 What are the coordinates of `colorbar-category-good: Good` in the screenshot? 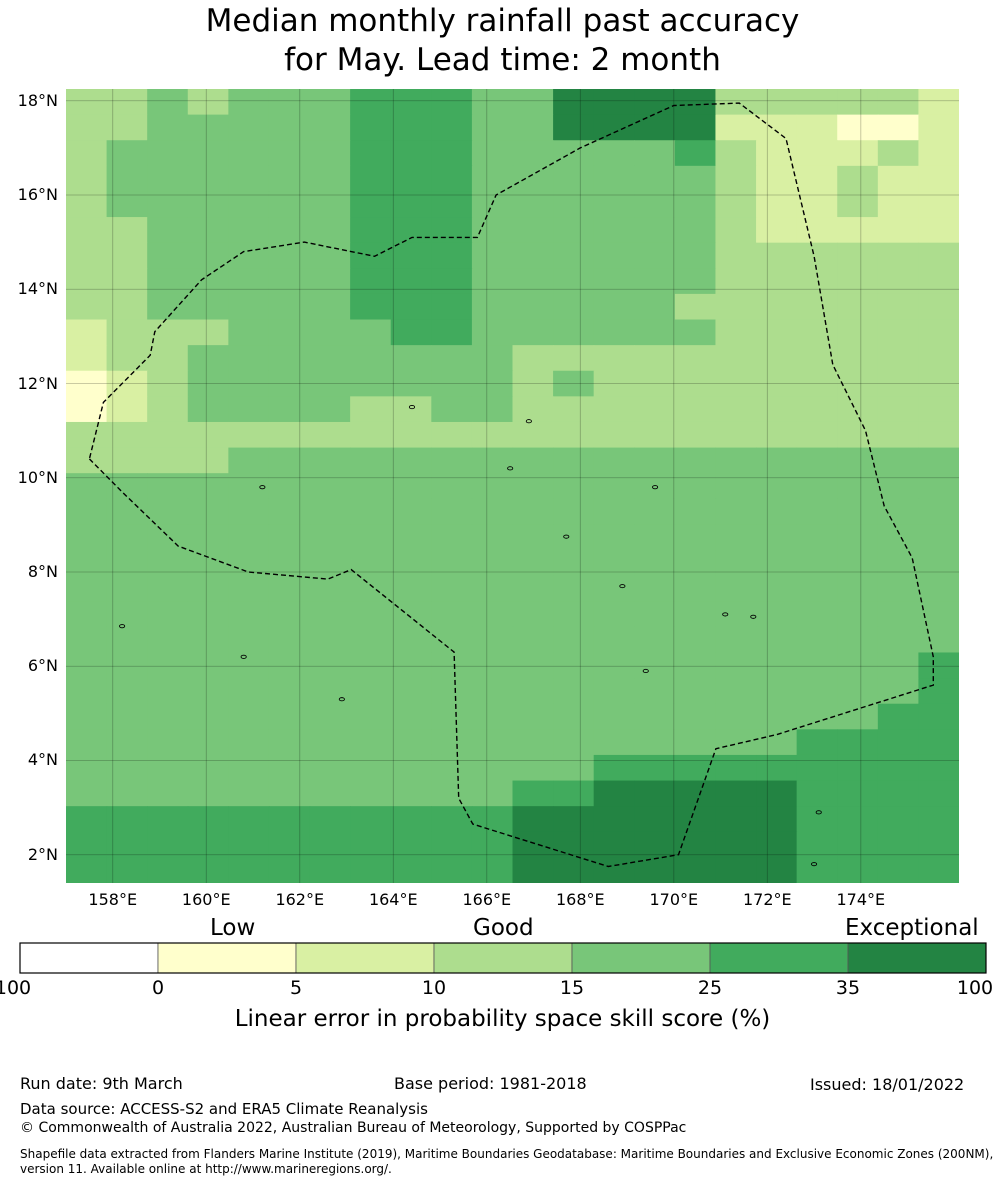 It's located at (503, 928).